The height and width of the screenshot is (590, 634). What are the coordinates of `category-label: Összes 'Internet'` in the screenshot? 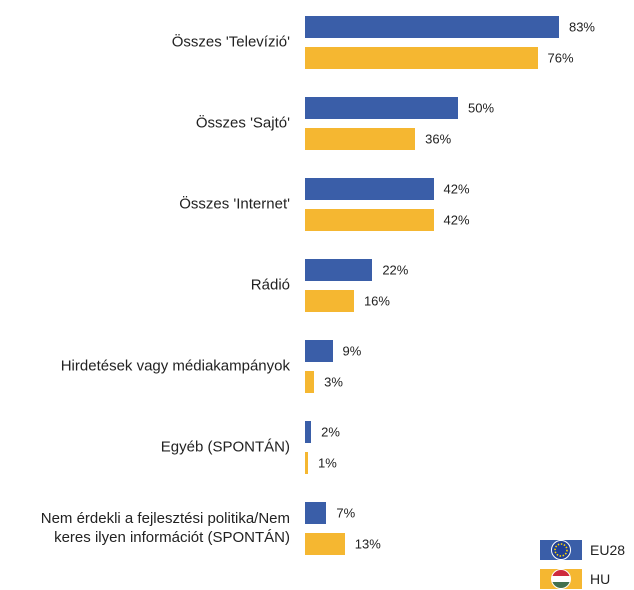 It's located at (234, 204).